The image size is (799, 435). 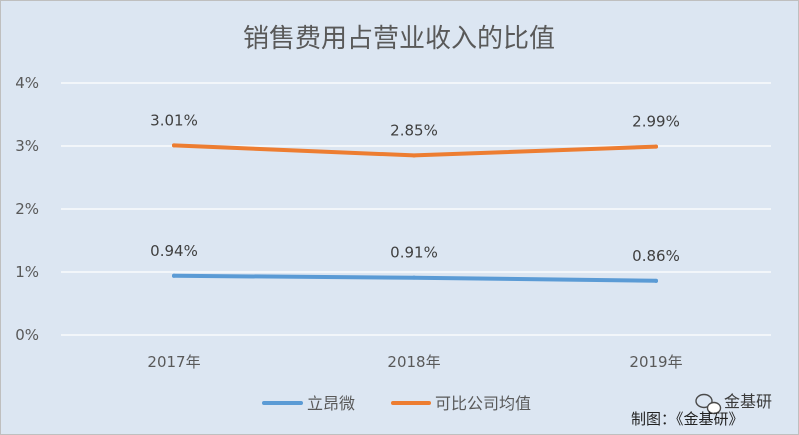 What do you see at coordinates (399, 39) in the screenshot?
I see `chart-title: 销售费用占营业收入的比值` at bounding box center [399, 39].